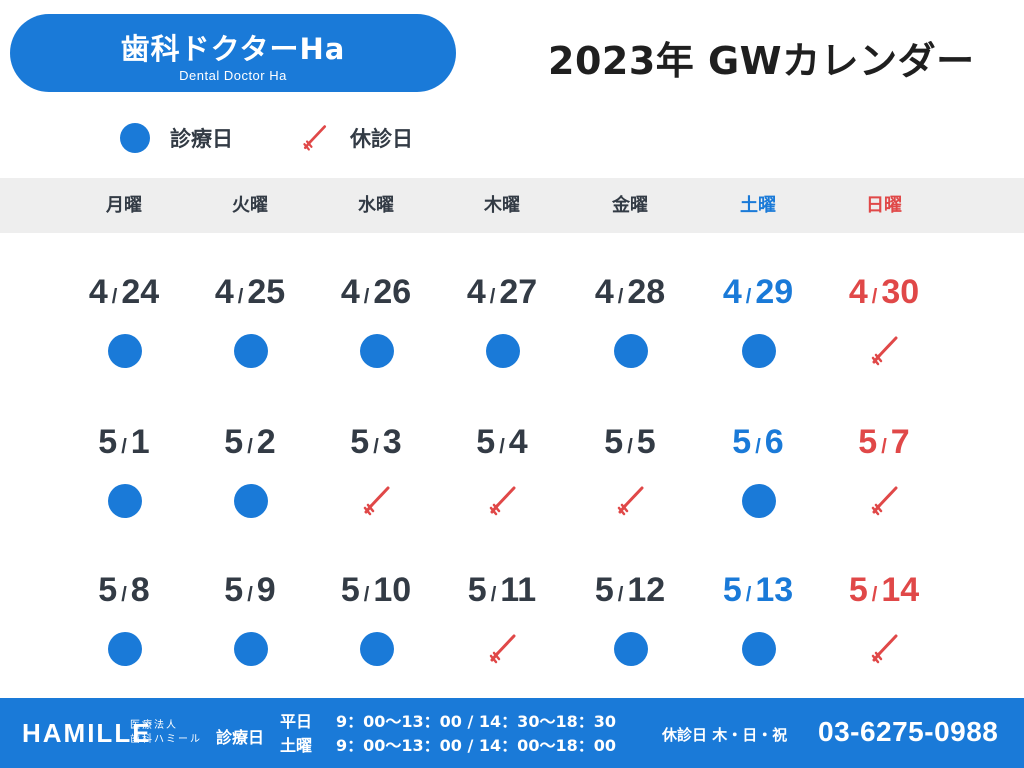 This screenshot has width=1024, height=768. What do you see at coordinates (376, 330) in the screenshot?
I see `day-cell: 4/26` at bounding box center [376, 330].